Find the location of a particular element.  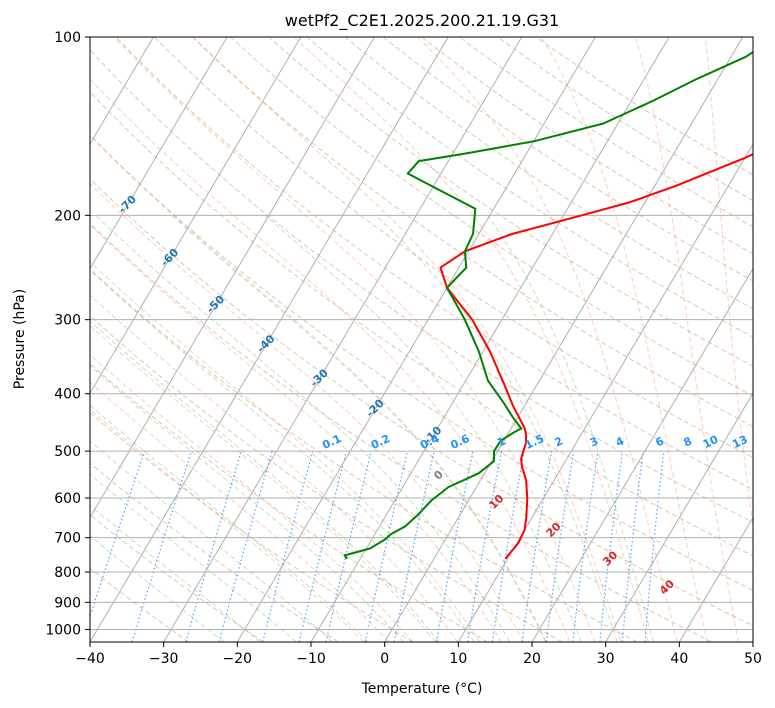

x-tick-label: 30 is located at coordinates (606, 659).